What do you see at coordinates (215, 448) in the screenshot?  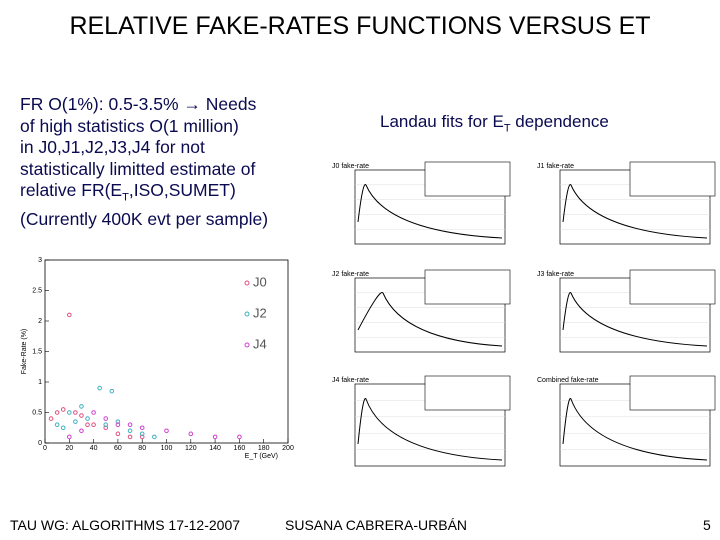 I see `x-tick-label: 140` at bounding box center [215, 448].